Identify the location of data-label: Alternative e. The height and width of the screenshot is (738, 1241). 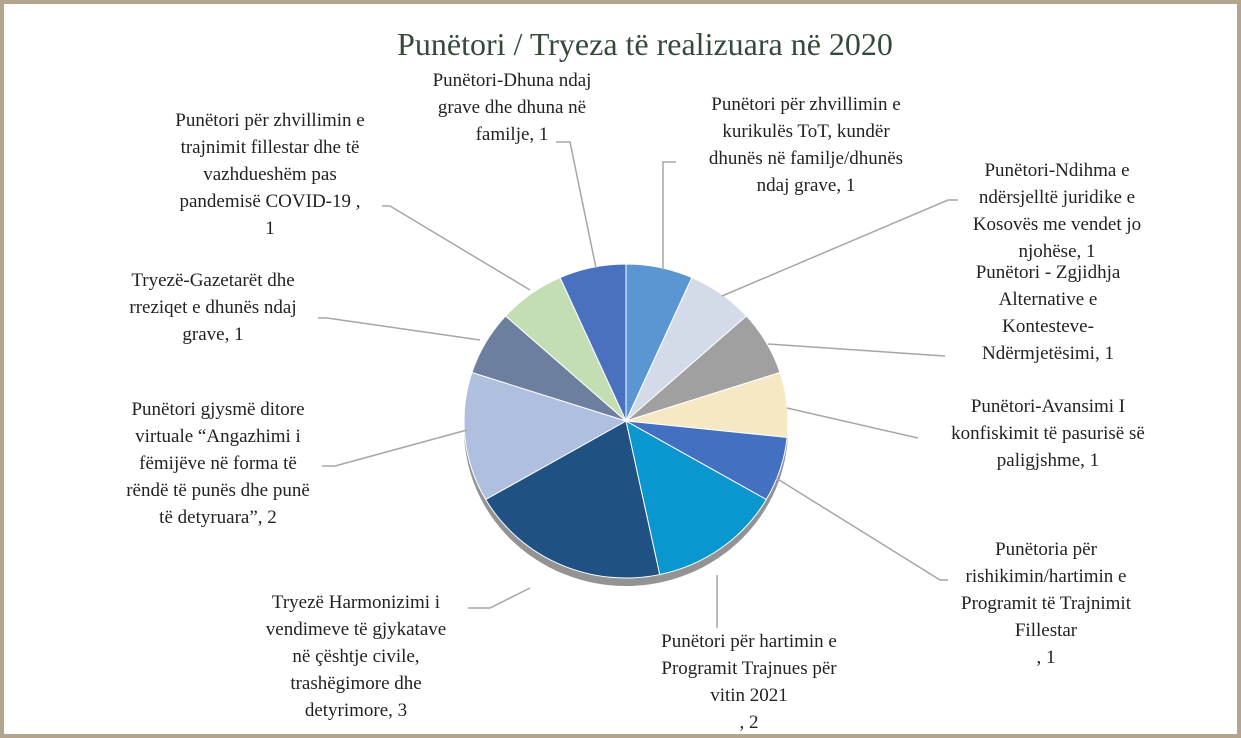
(1048, 299).